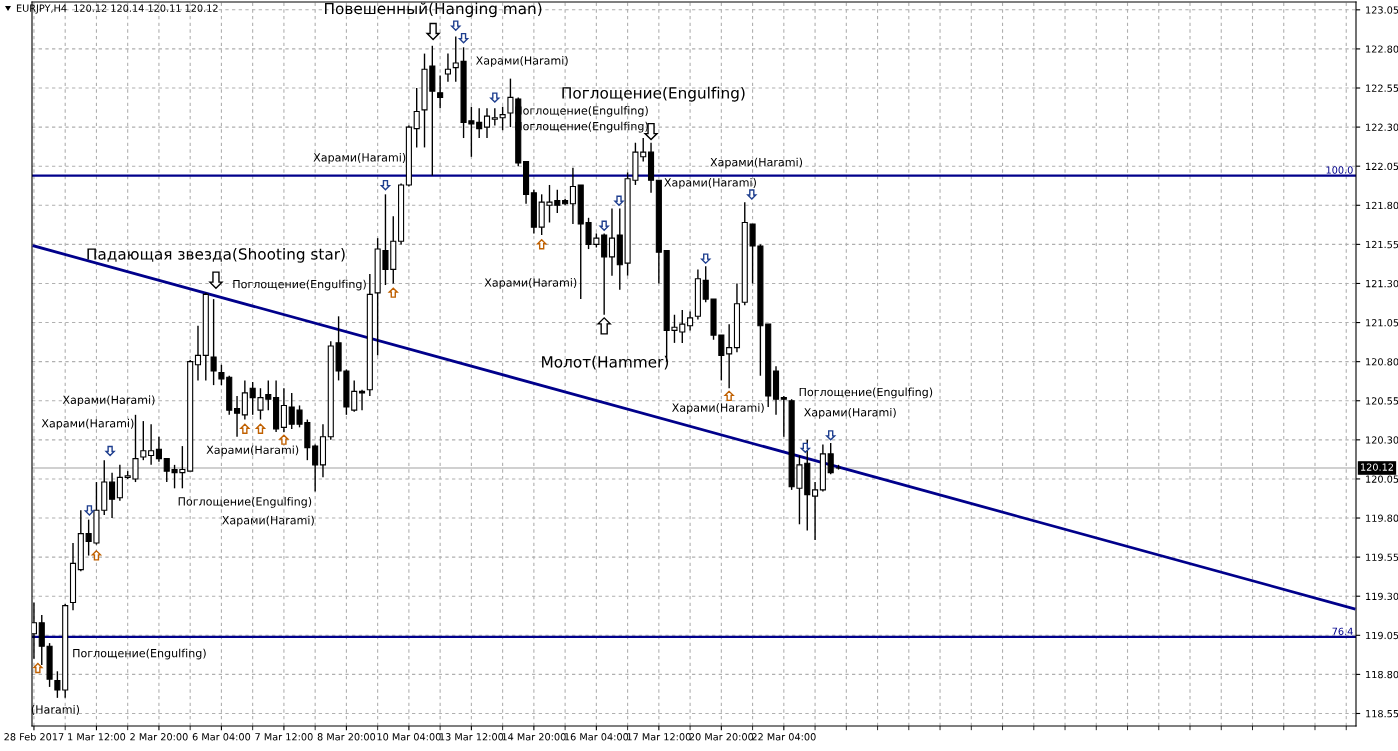 The image size is (1398, 751). What do you see at coordinates (159, 737) in the screenshot?
I see `x-tick-label: 2 Mar 20:00` at bounding box center [159, 737].